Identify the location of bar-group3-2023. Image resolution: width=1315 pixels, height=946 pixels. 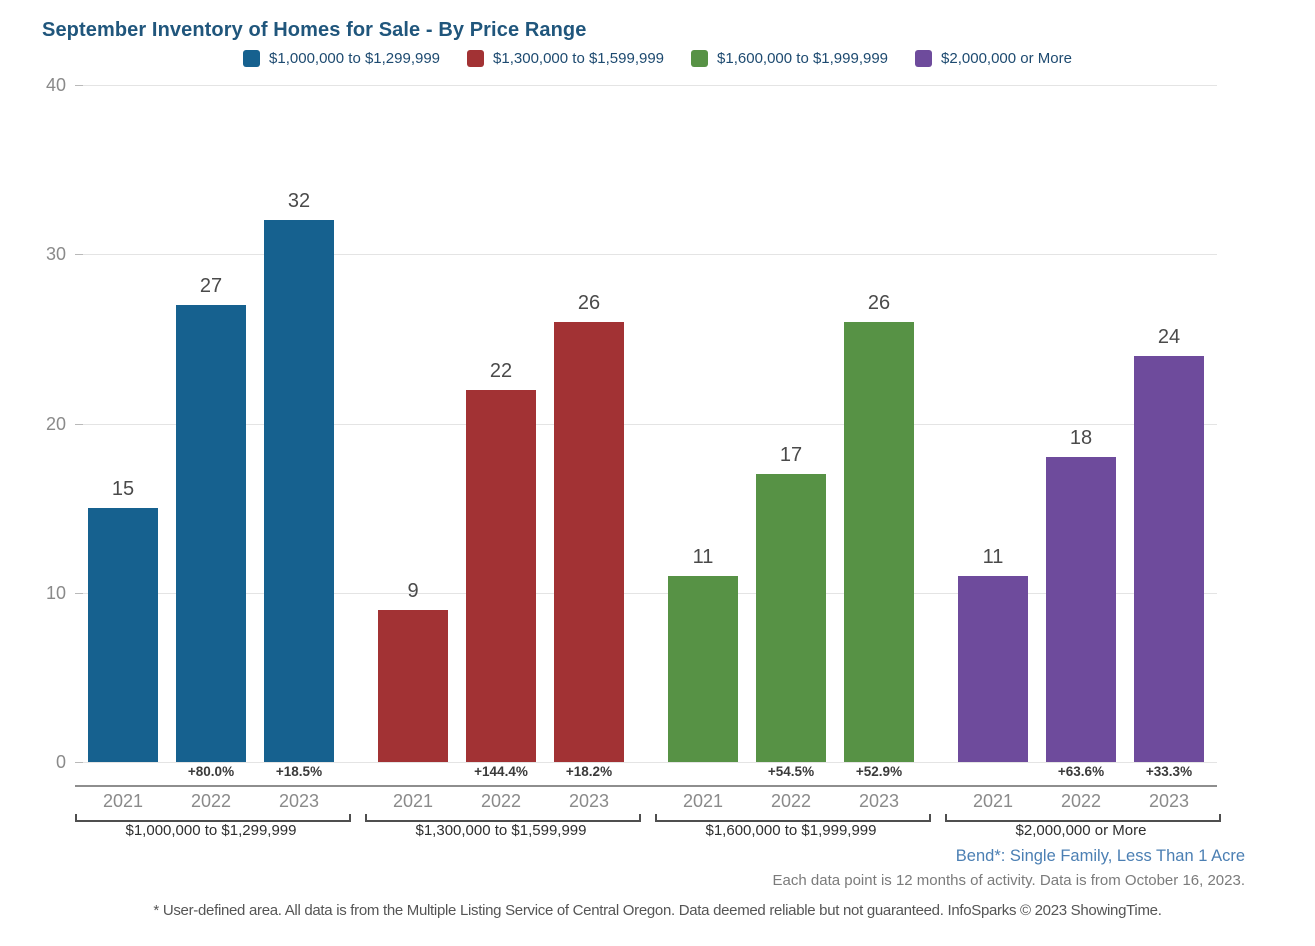
(879, 541).